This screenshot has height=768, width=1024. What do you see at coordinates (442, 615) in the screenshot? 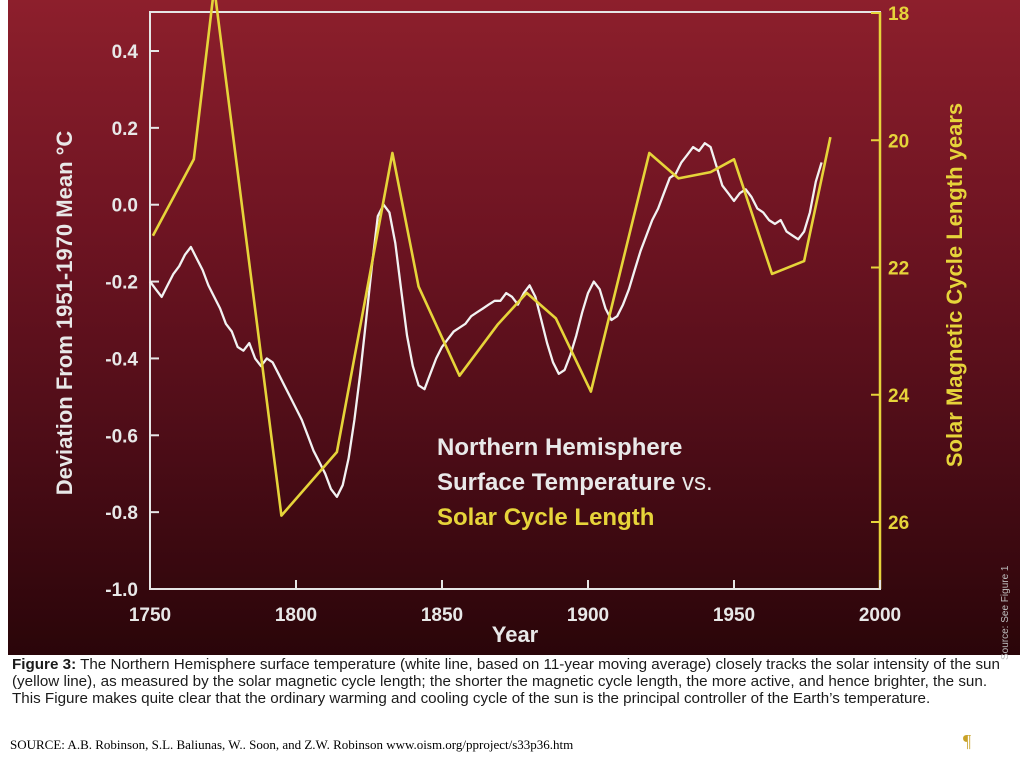
I see `x-tick-label: 1850` at bounding box center [442, 615].